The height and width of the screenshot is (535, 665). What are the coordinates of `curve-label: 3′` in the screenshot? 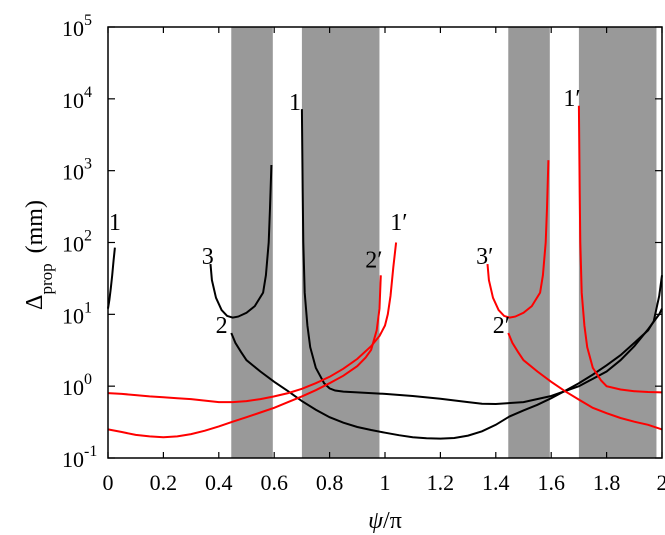 It's located at (484, 257).